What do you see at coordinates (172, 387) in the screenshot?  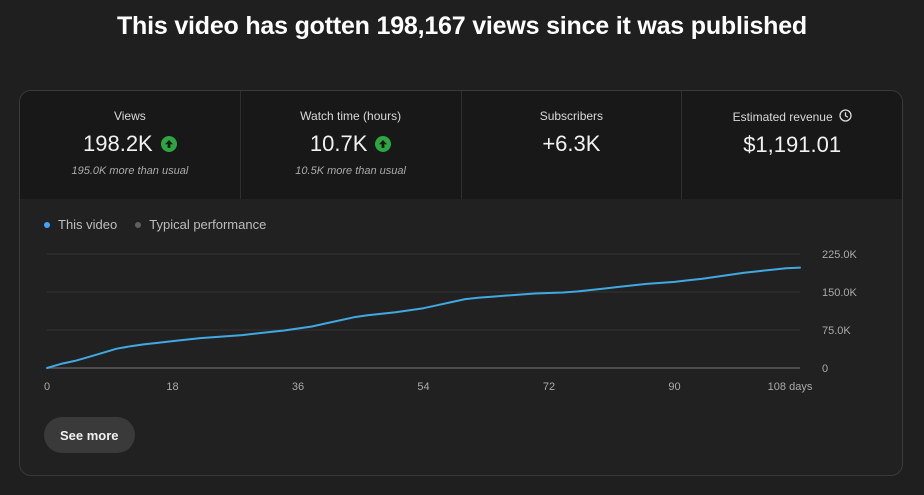 I see `x-tick-label: 18` at bounding box center [172, 387].